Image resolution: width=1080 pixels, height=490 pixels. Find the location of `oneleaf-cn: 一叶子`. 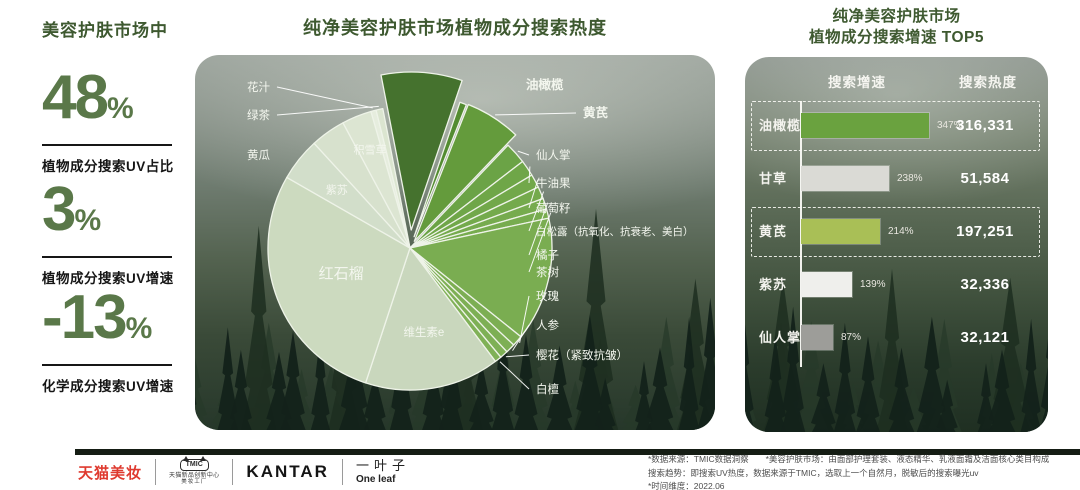

oneleaf-cn: 一叶子 is located at coordinates (382, 465).